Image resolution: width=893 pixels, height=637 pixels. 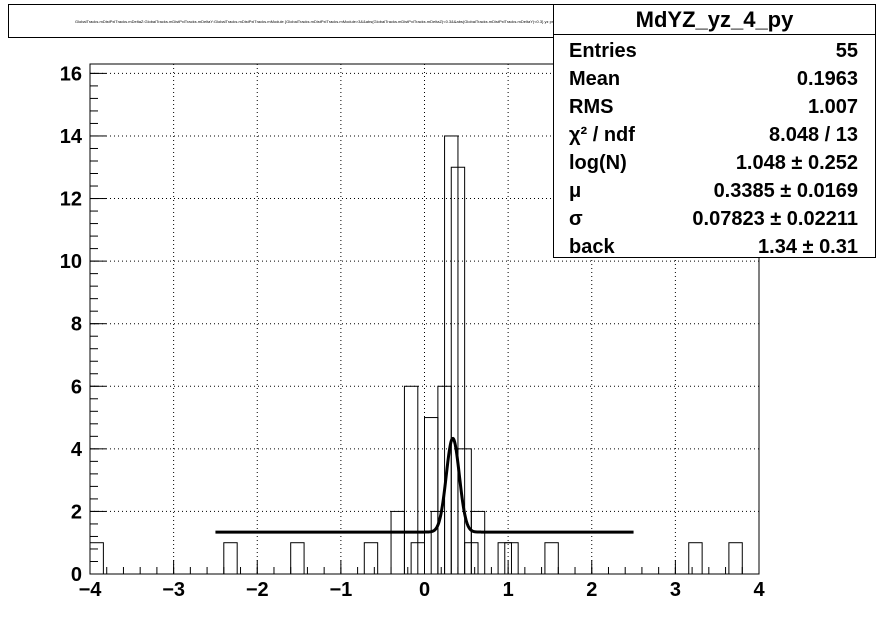 What do you see at coordinates (598, 163) in the screenshot?
I see `stats-label: log(N)` at bounding box center [598, 163].